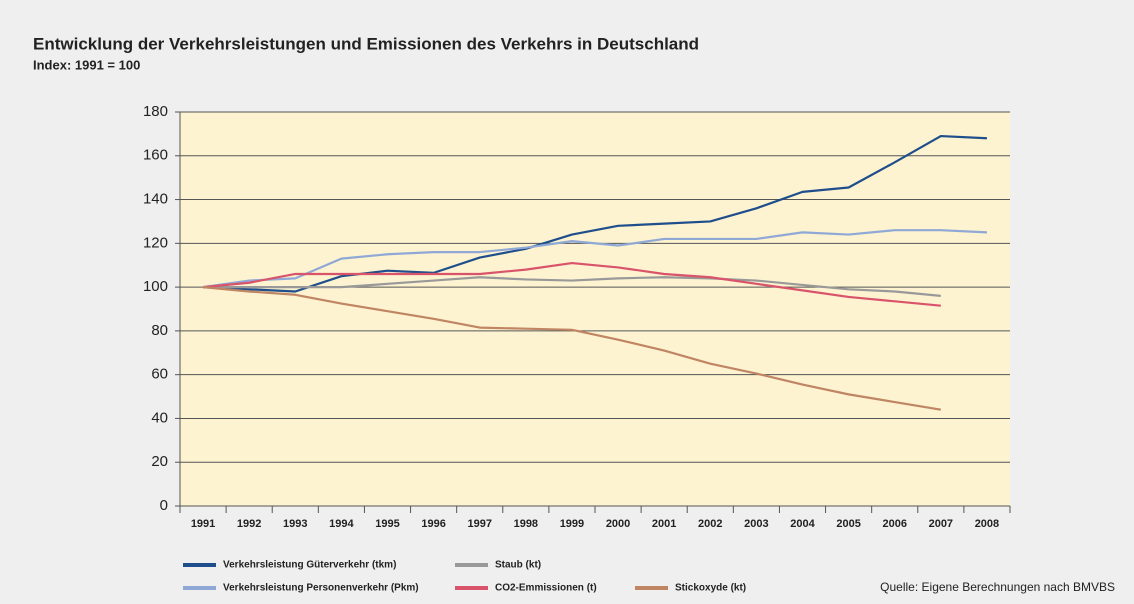 Image resolution: width=1134 pixels, height=604 pixels. Describe the element at coordinates (802, 524) in the screenshot. I see `x-tick-label: 2004` at that location.